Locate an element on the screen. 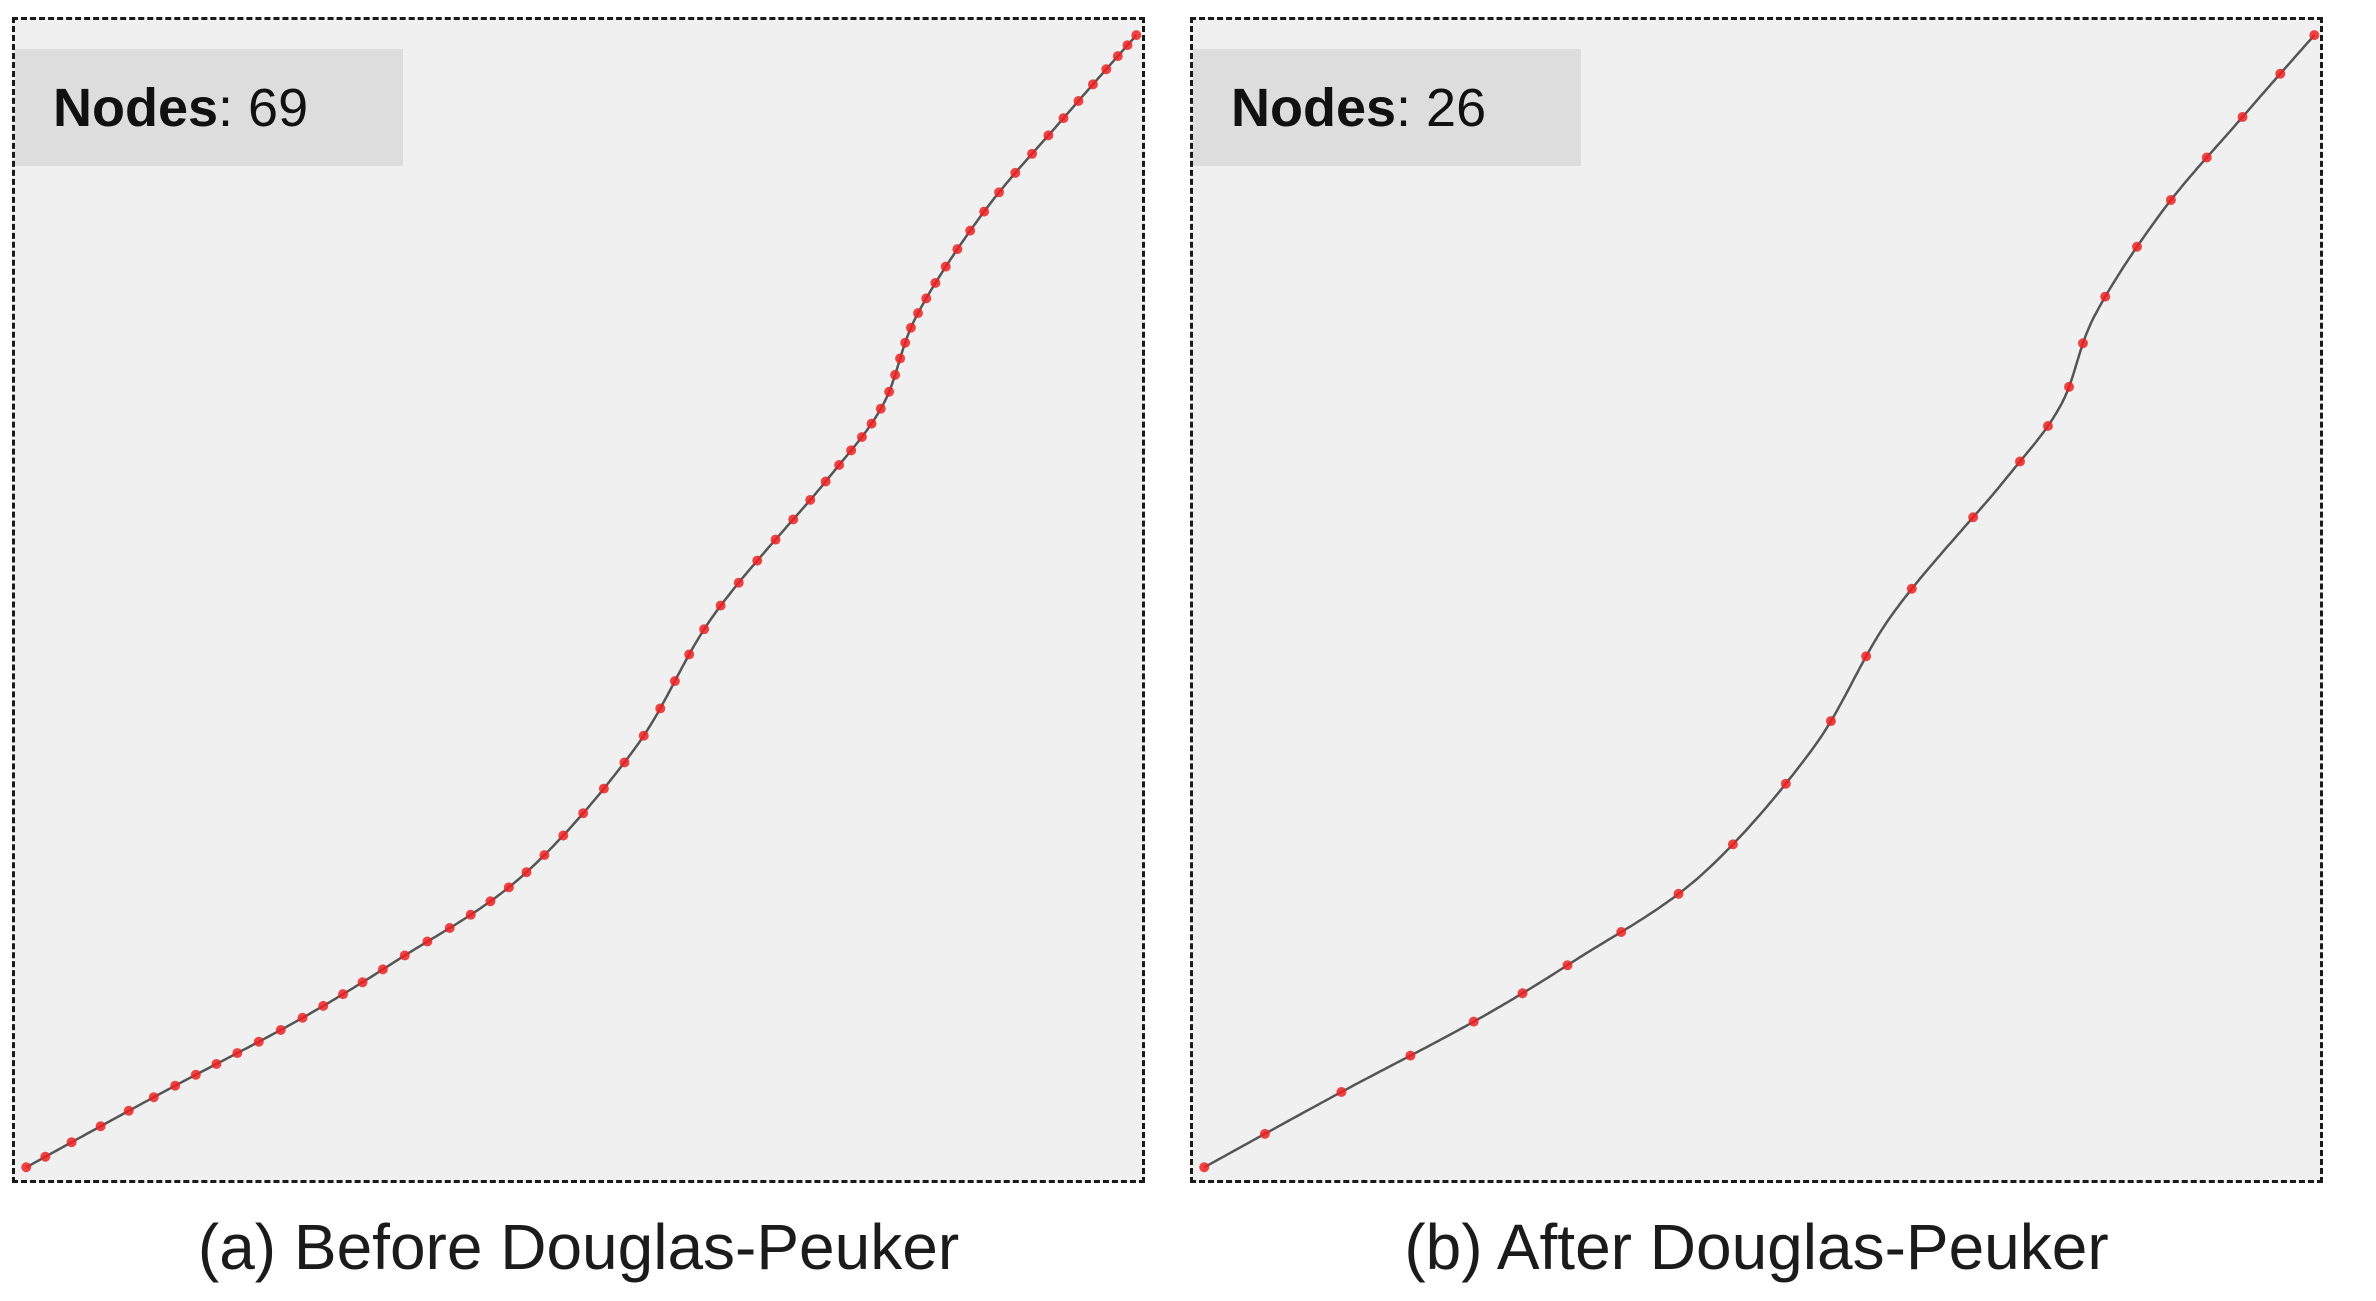 Image resolution: width=2376 pixels, height=1301 pixels. nodes-label-before: Nodes is located at coordinates (136, 107).